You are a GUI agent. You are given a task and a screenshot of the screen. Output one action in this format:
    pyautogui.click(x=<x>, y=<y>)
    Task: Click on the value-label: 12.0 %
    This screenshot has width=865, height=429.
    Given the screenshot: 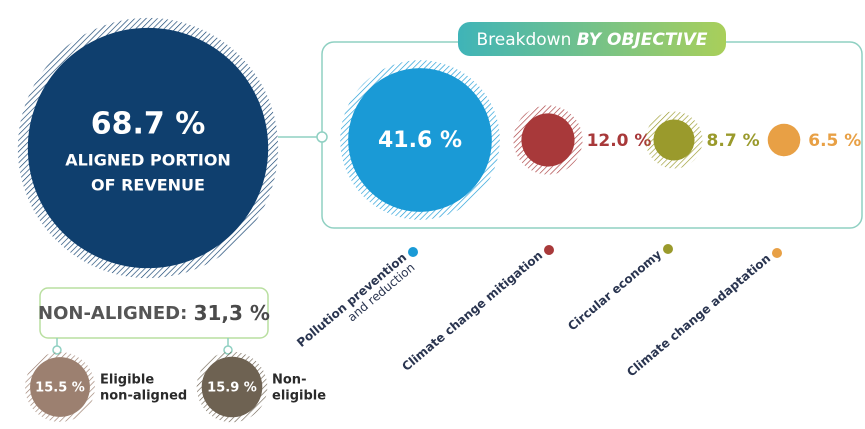 What is the action you would take?
    pyautogui.click(x=619, y=141)
    